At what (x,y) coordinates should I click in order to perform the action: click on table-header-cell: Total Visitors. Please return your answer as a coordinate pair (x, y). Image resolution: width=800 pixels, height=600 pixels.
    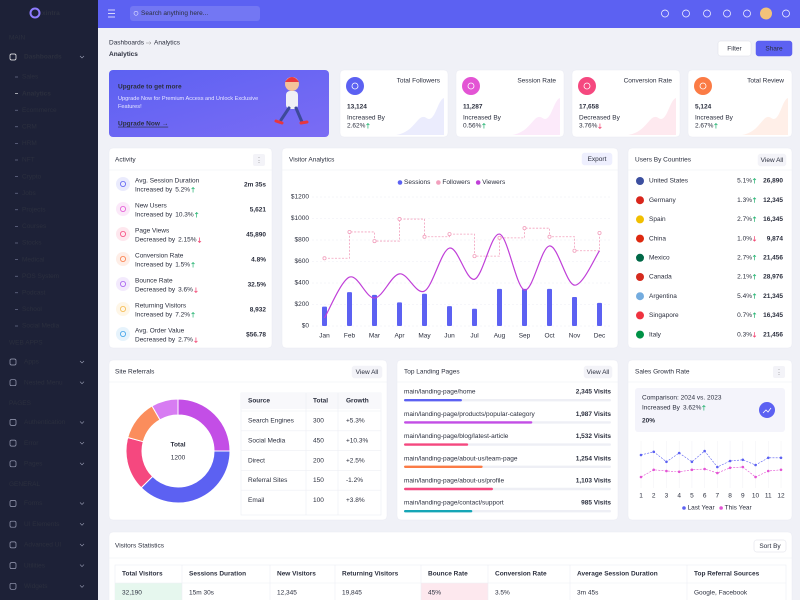
    Looking at the image, I should click on (142, 574).